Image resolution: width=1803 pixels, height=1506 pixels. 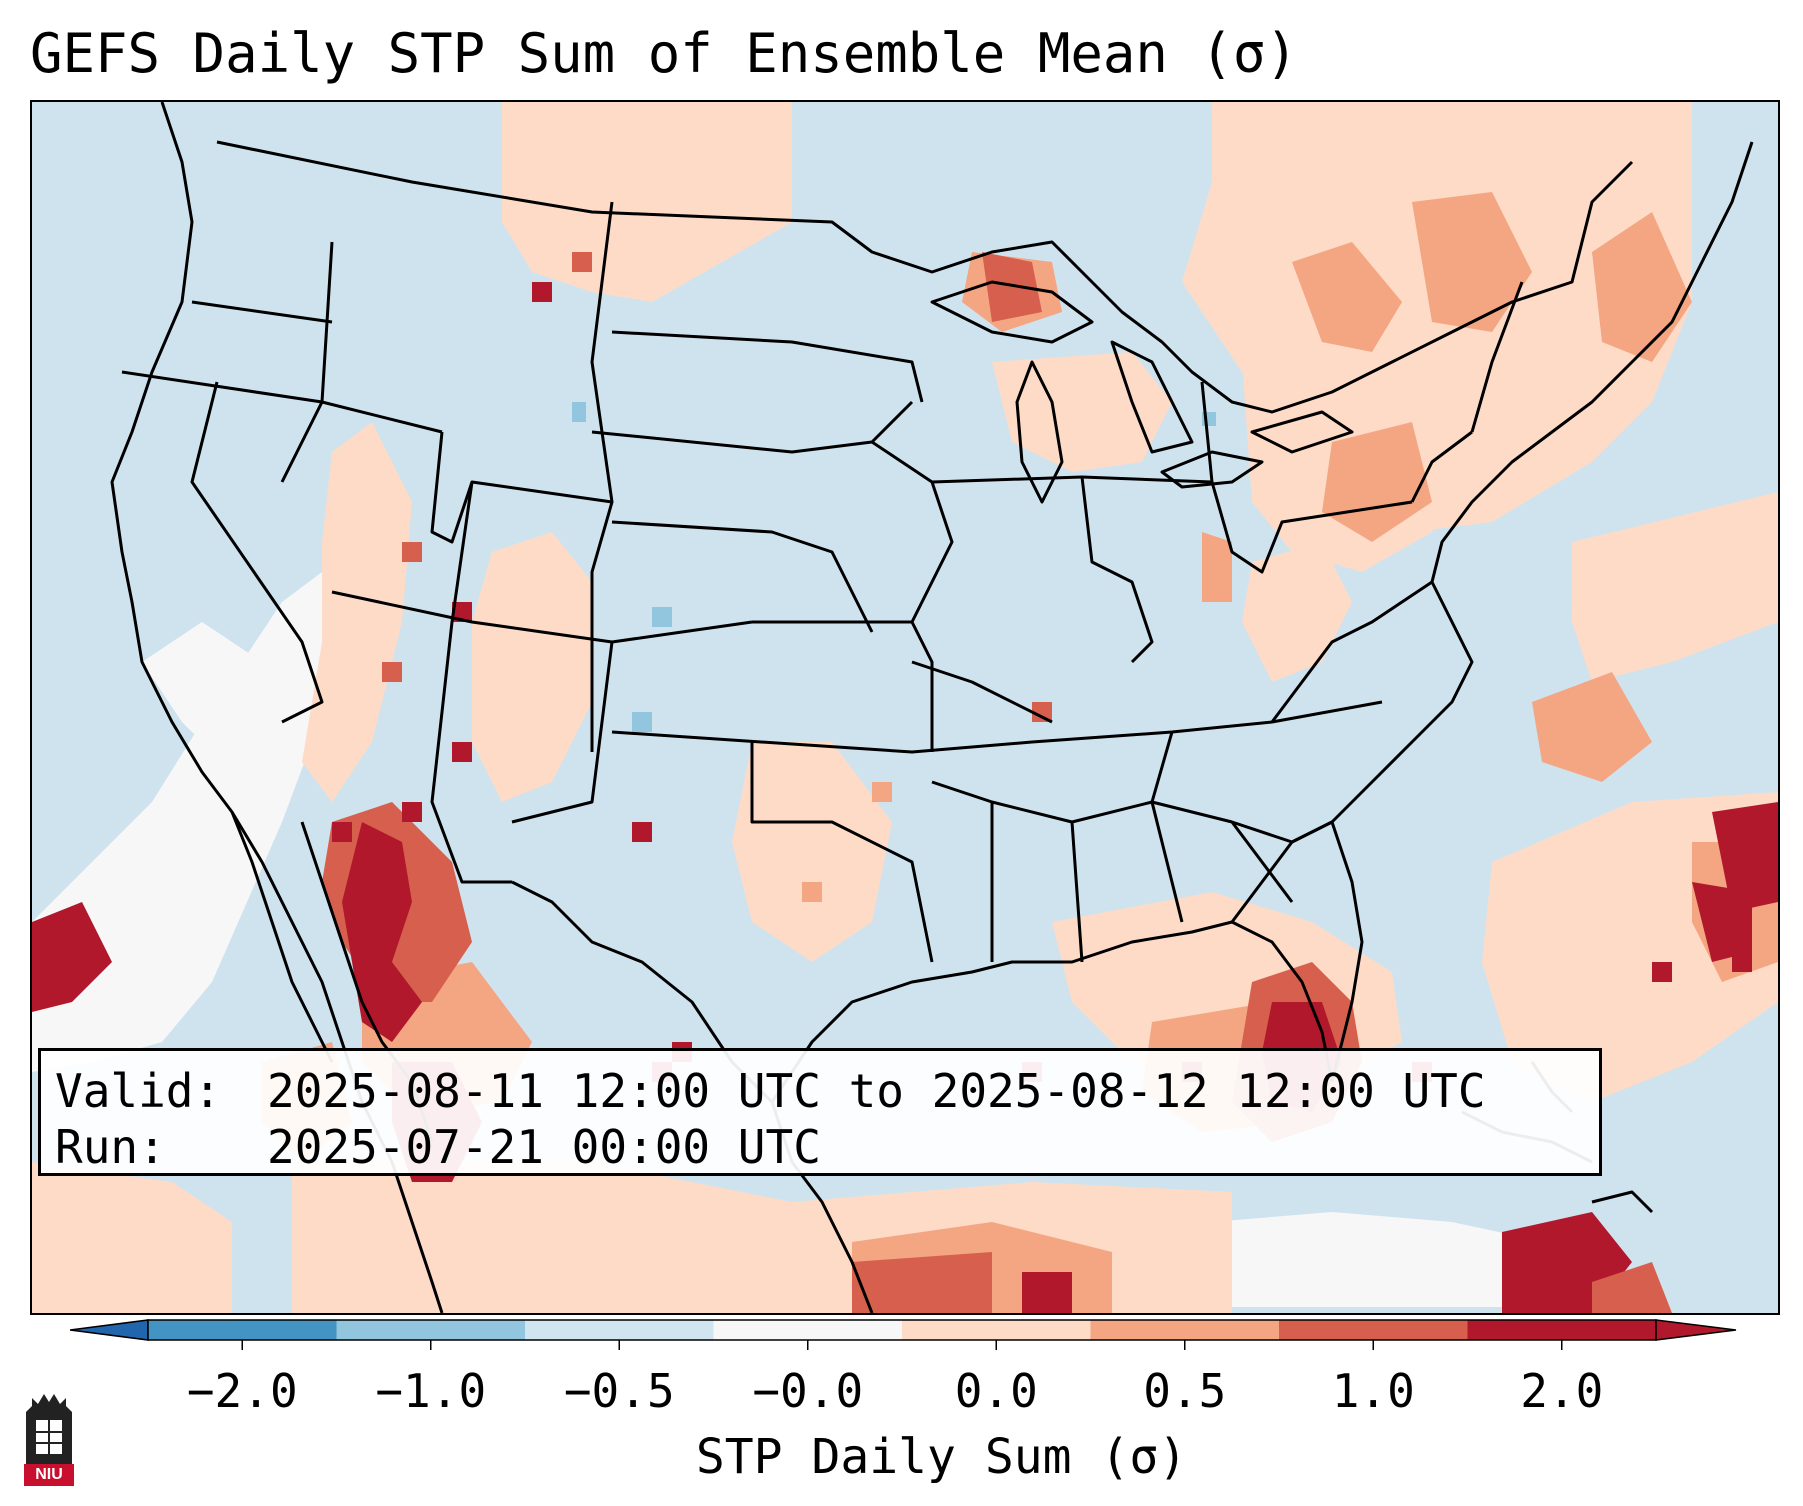 I want to click on colorbar-tick-label: −0.5, so click(x=619, y=1391).